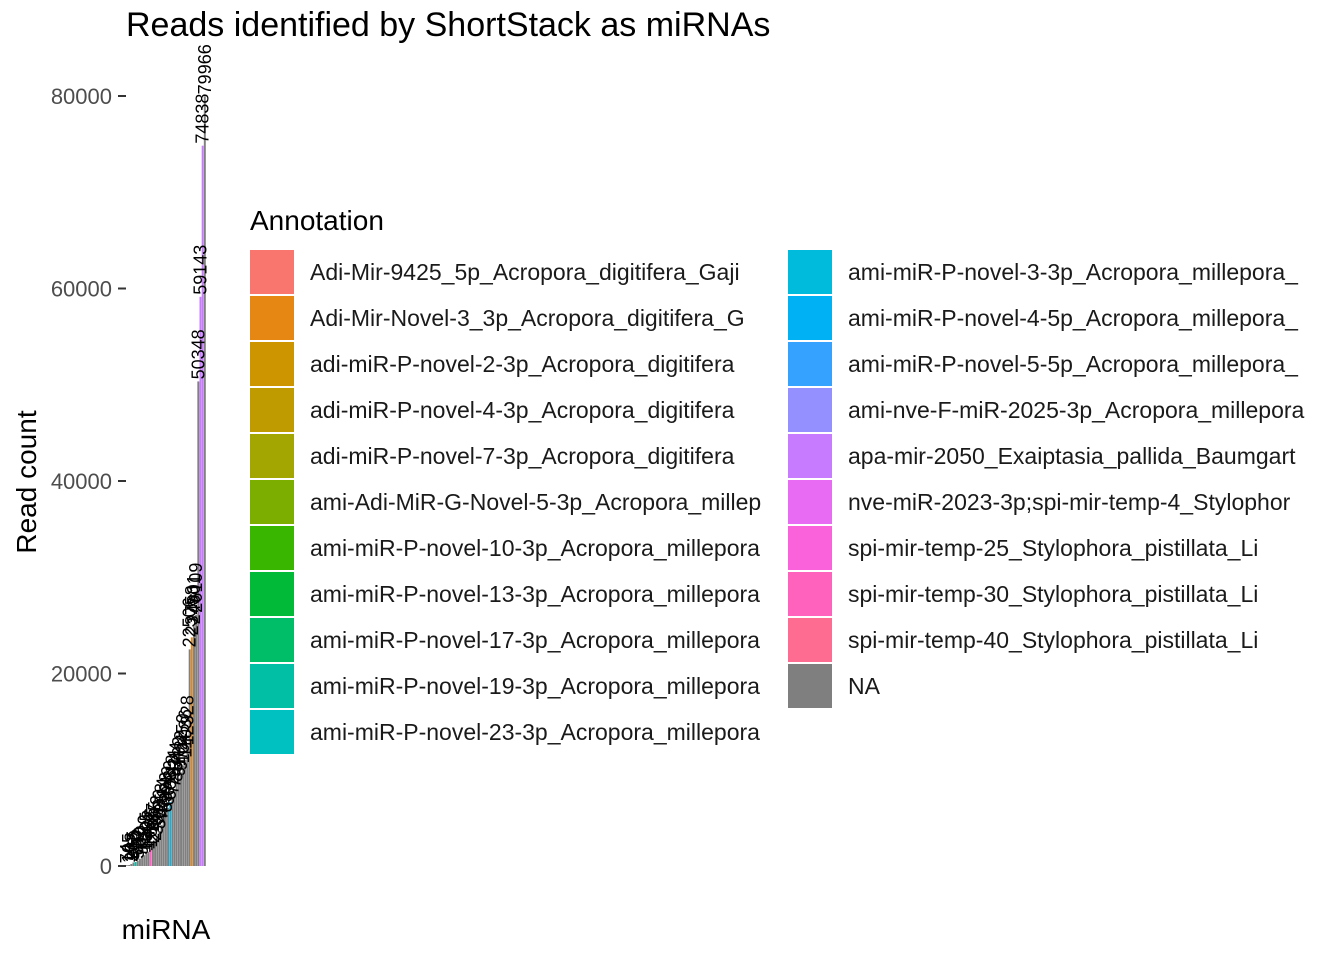  What do you see at coordinates (170, 780) in the screenshot?
I see `bar-value-label: 6630` at bounding box center [170, 780].